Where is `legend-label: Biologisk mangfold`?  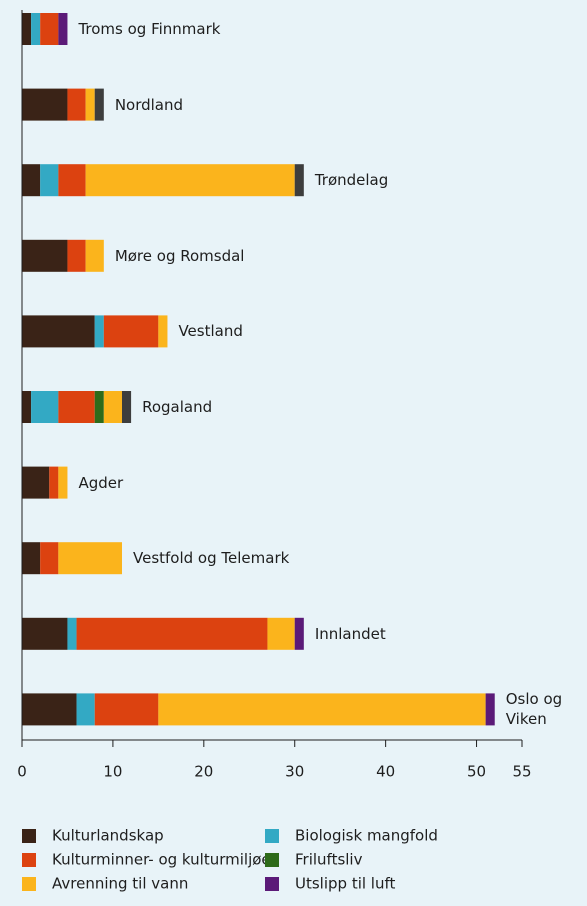 legend-label: Biologisk mangfold is located at coordinates (366, 836).